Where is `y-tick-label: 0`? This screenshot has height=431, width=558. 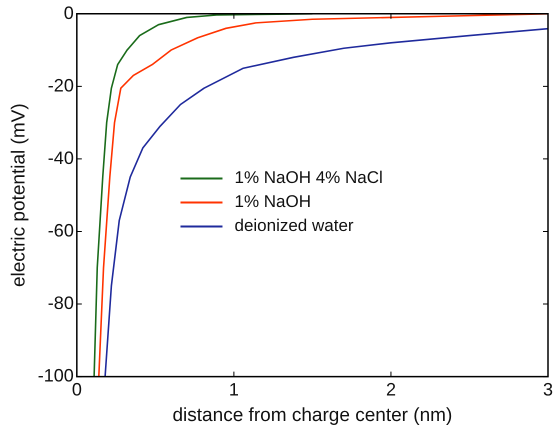
y-tick-label: 0 is located at coordinates (69, 12).